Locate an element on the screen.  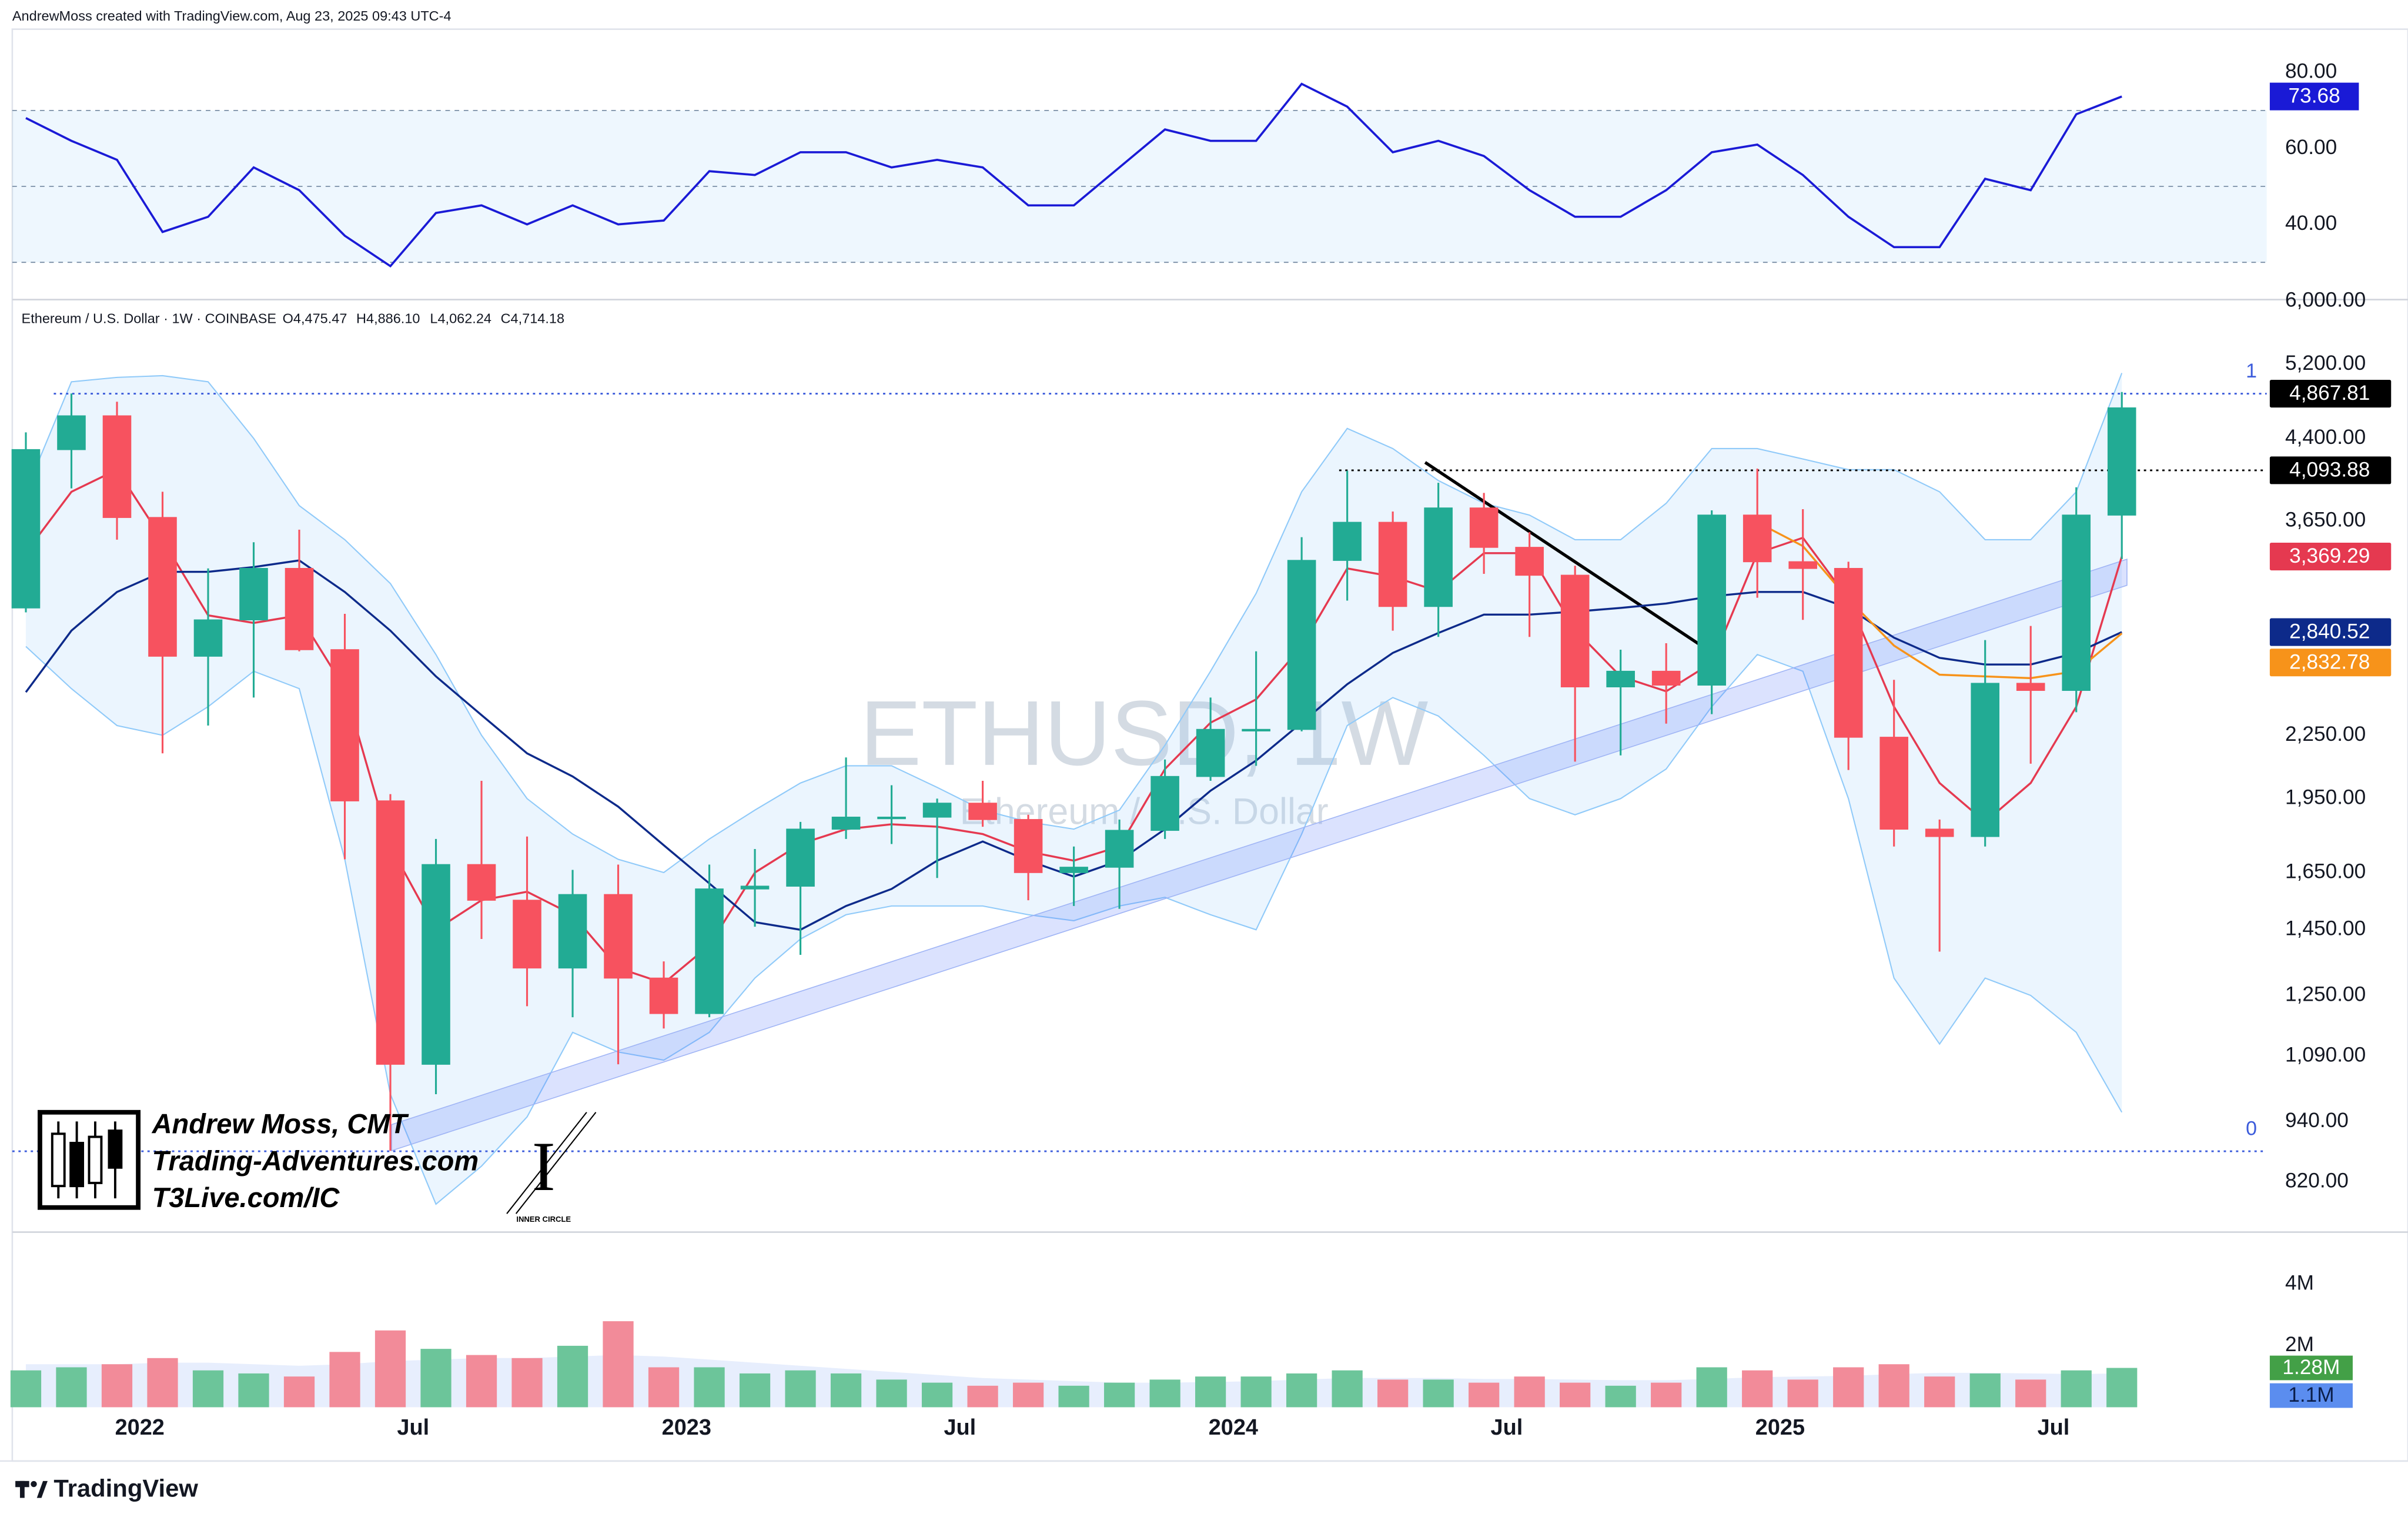
y-tick-label: 1,650.00 is located at coordinates (2325, 871).